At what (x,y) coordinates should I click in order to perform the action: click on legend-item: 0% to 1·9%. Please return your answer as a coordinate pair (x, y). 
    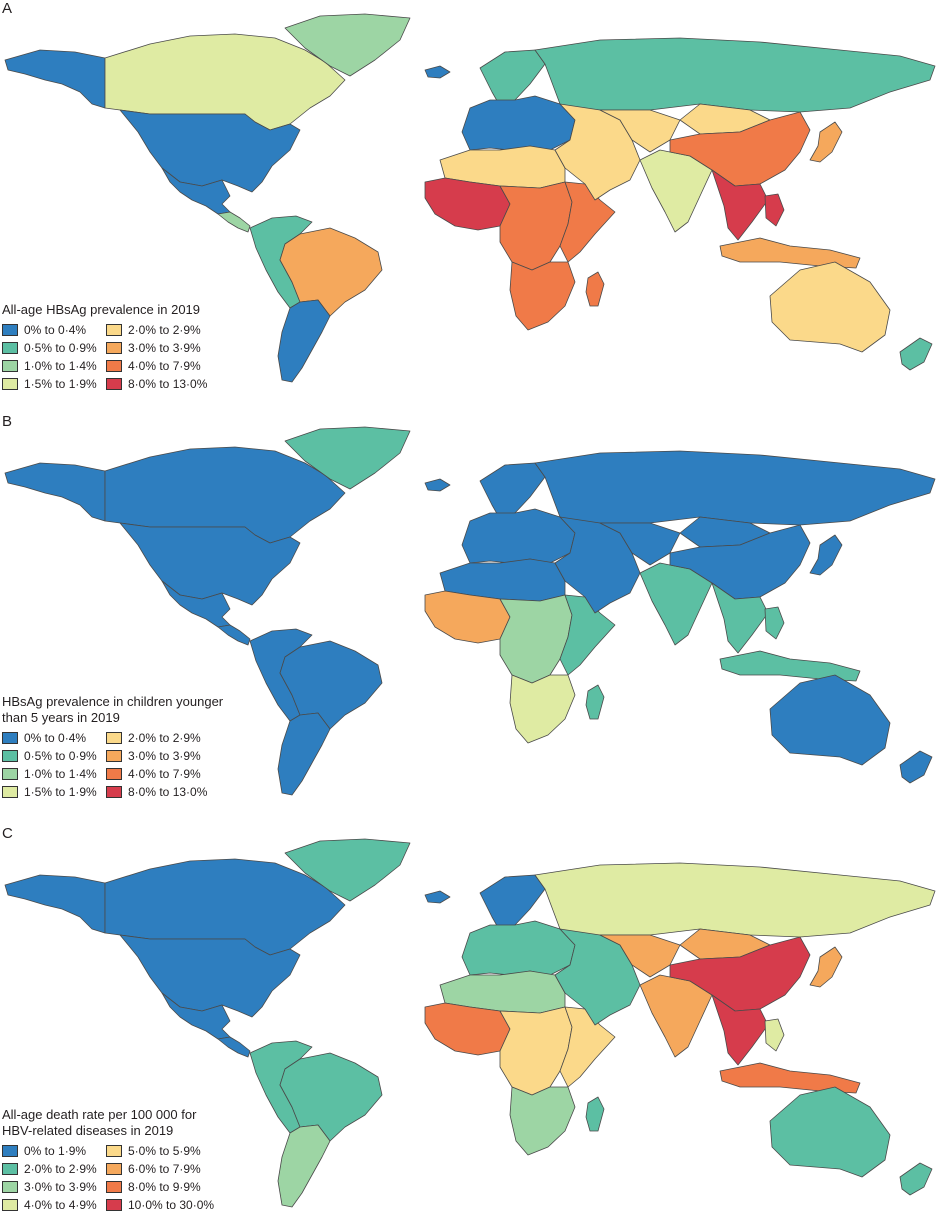
    Looking at the image, I should click on (54, 1151).